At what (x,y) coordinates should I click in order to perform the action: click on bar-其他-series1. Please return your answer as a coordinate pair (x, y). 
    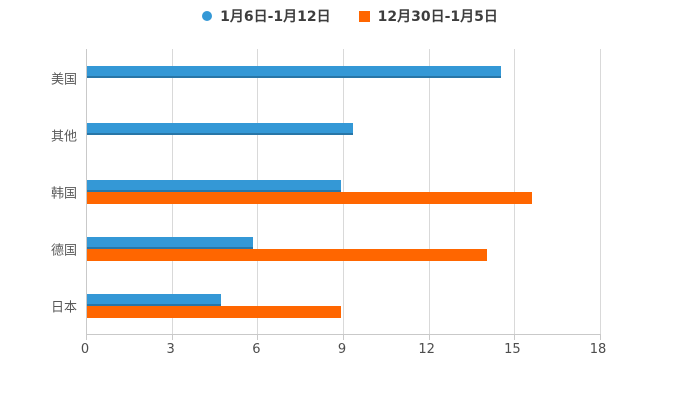
    Looking at the image, I should click on (220, 128).